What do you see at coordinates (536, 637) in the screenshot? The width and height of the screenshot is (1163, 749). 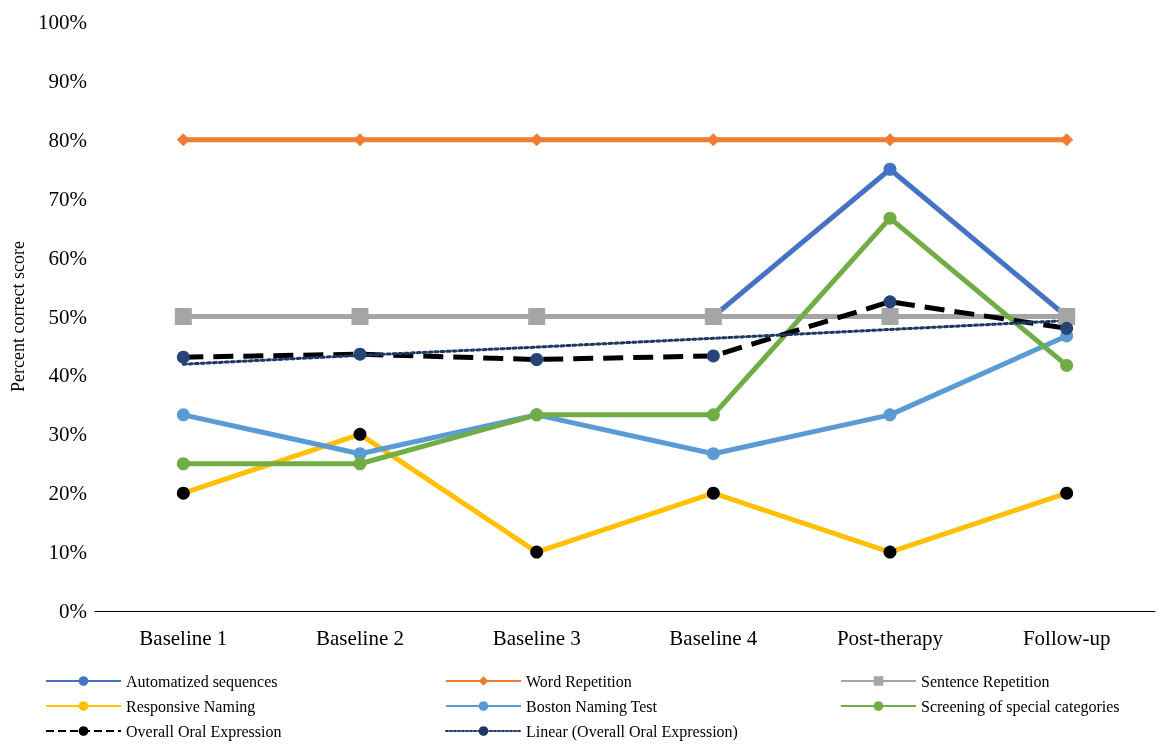 I see `x-tick-label: Baseline 3` at bounding box center [536, 637].